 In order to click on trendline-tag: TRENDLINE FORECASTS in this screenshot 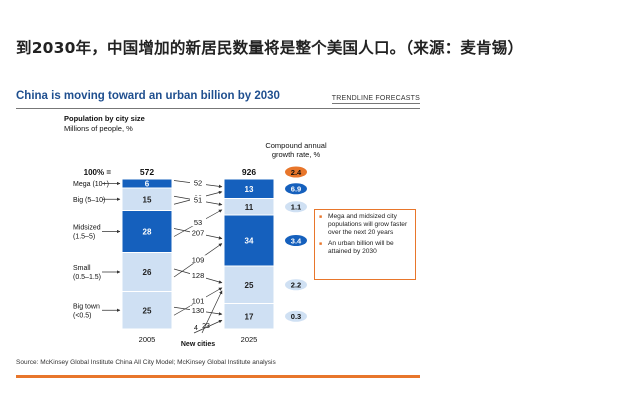, I will do `click(375, 99)`.